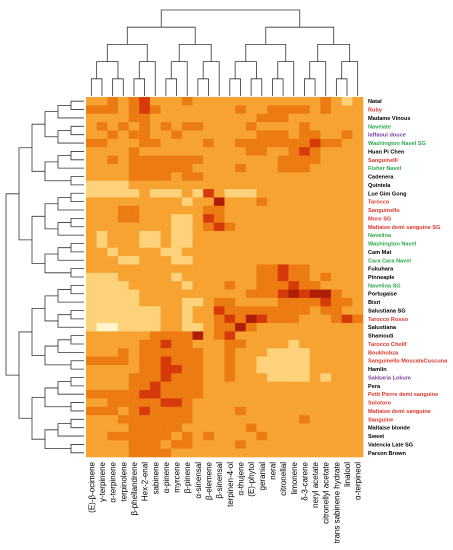 Image resolution: width=453 pixels, height=550 pixels. Describe the element at coordinates (283, 479) in the screenshot. I see `column-label: citronellal` at that location.